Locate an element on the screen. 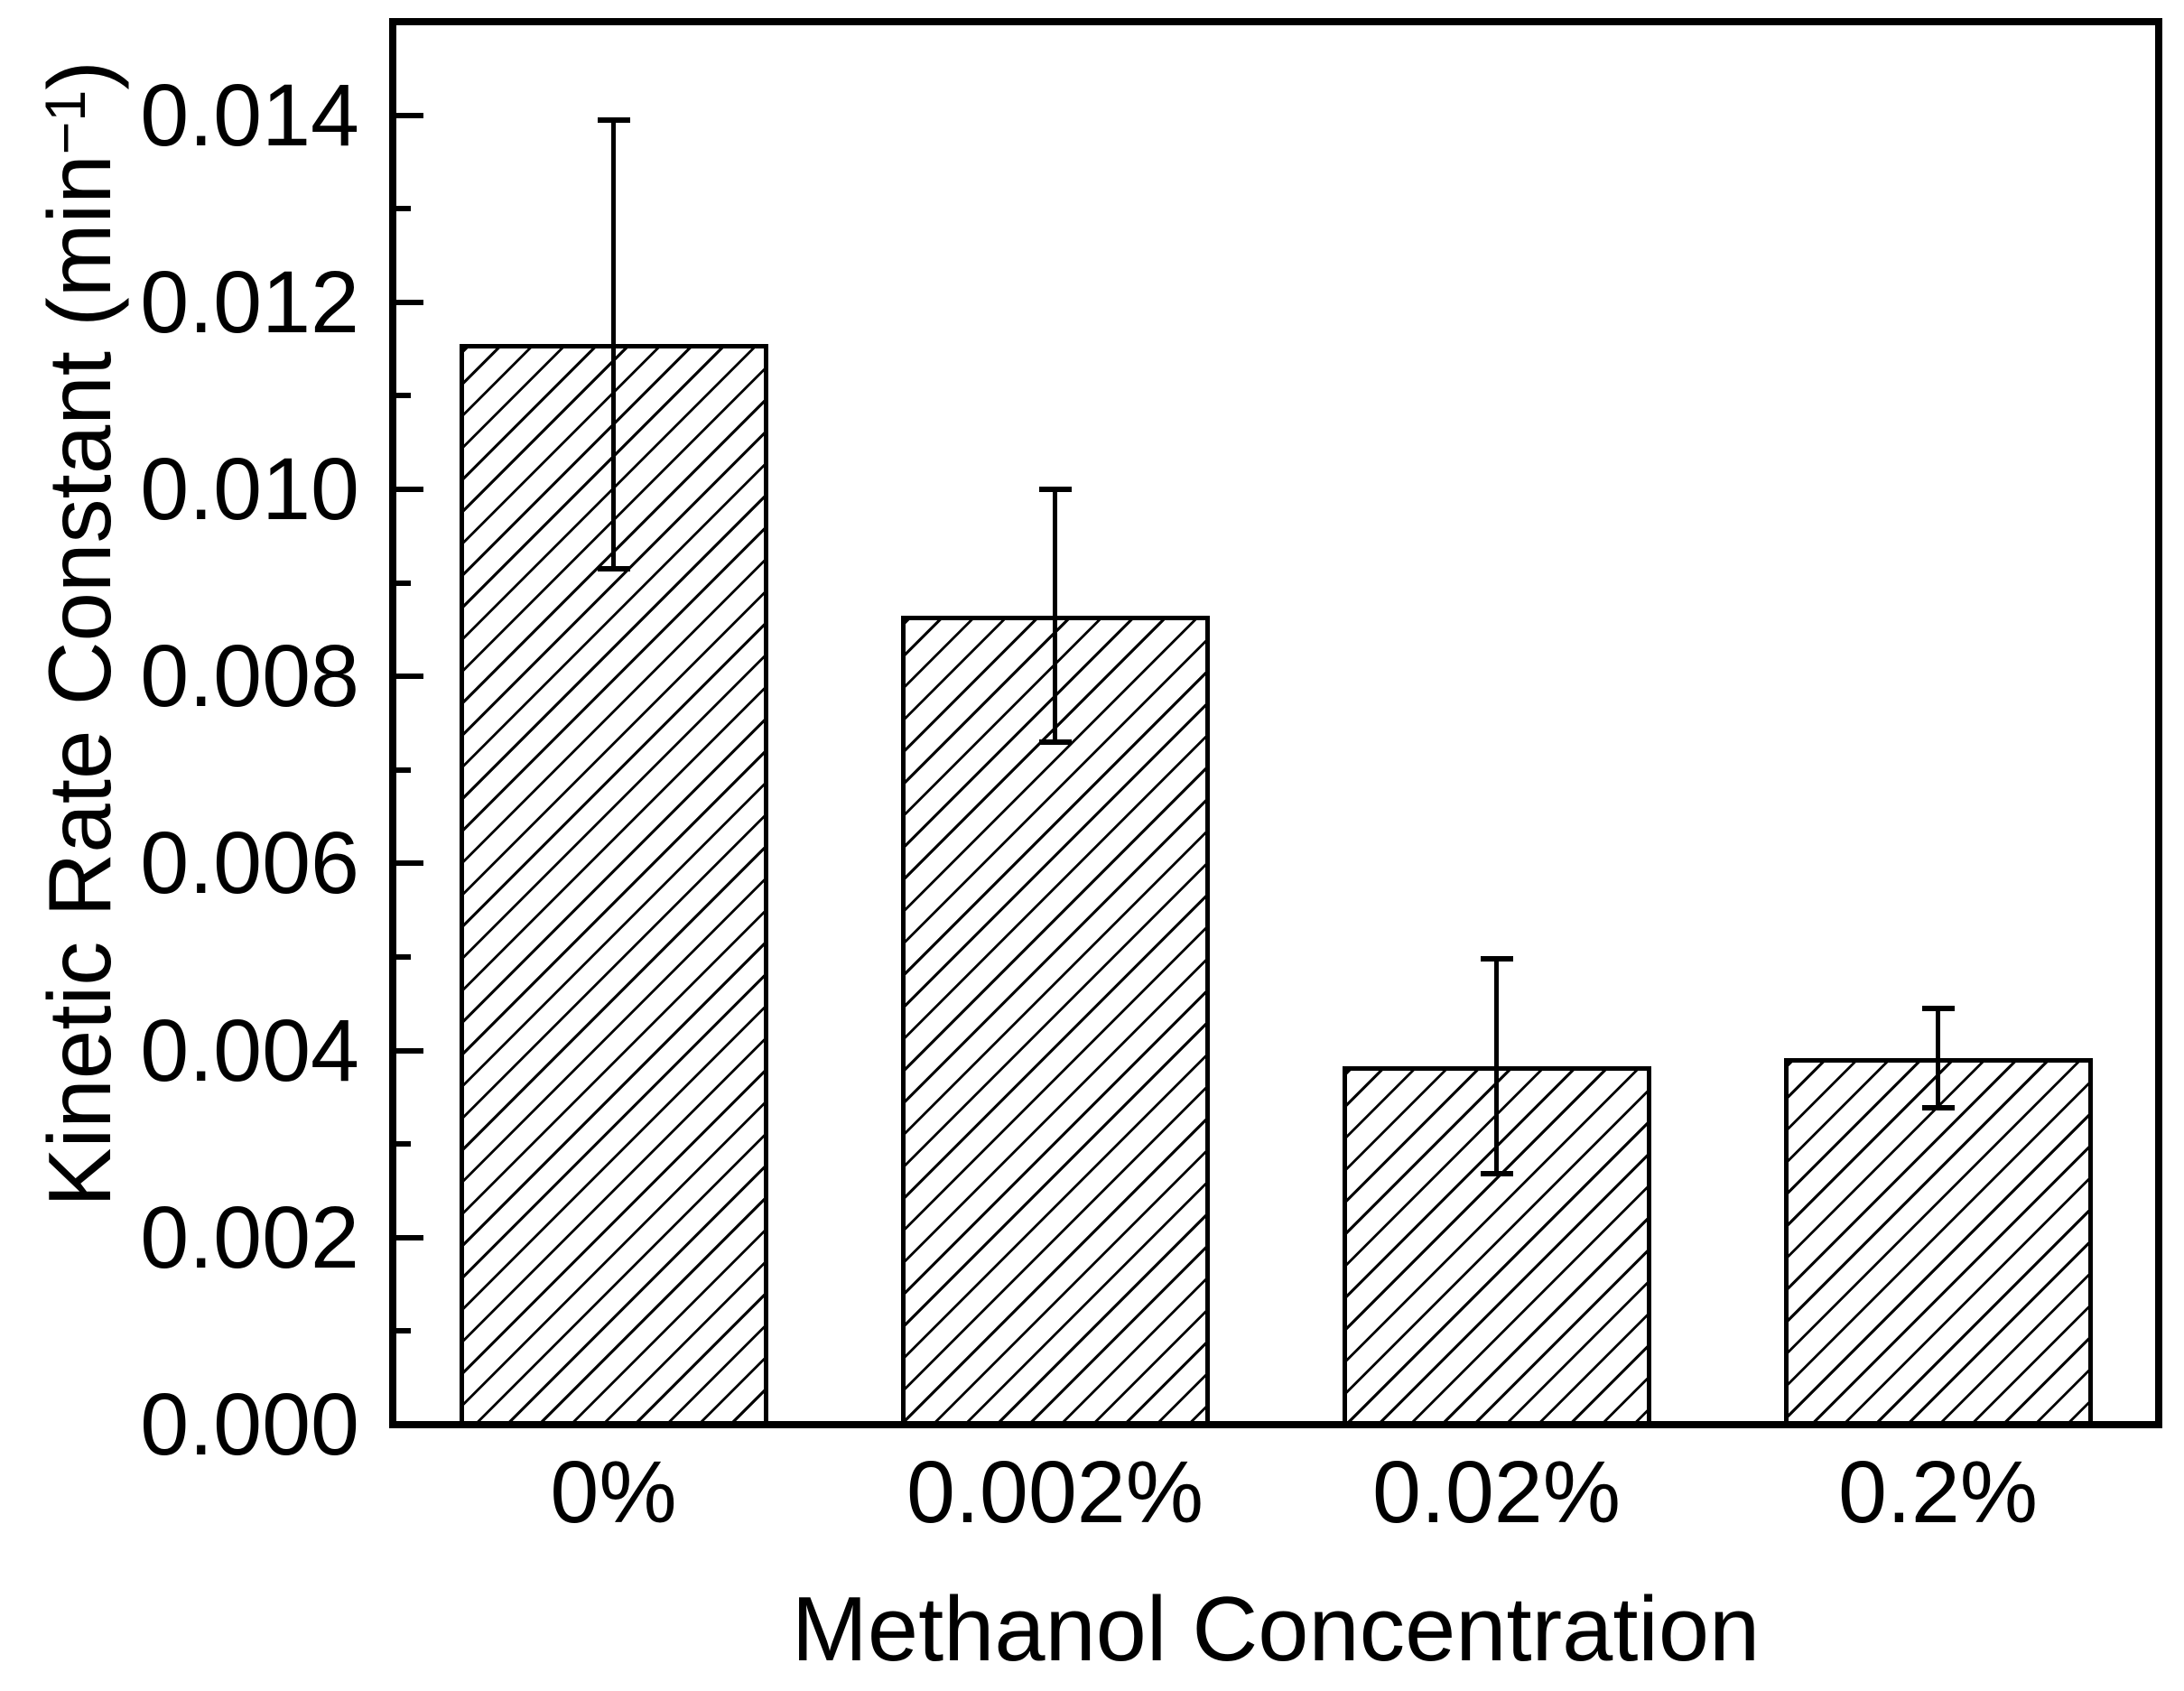 The image size is (2184, 1691). y-tick-label: 0.000 is located at coordinates (249, 1424).